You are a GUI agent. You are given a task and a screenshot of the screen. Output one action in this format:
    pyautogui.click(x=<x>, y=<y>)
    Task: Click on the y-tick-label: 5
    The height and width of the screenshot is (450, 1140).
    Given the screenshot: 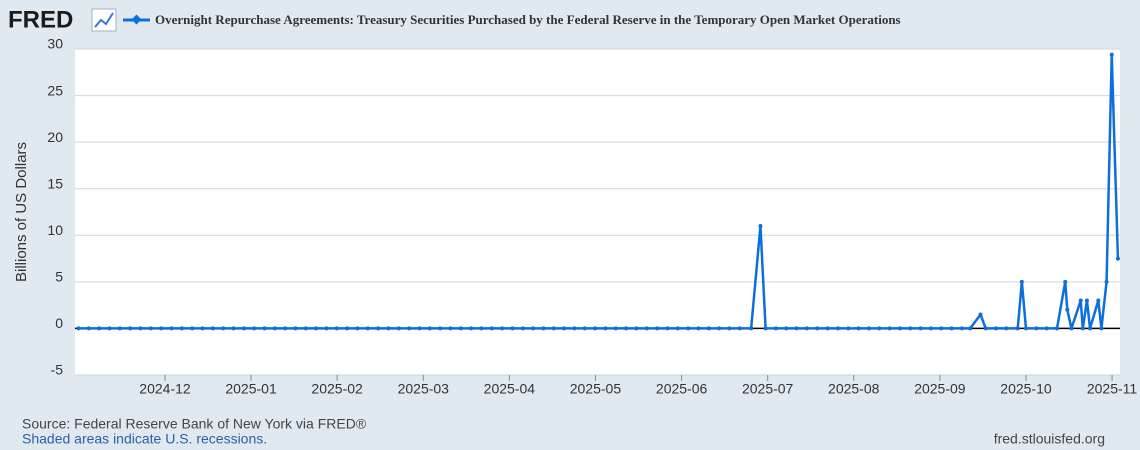 What is the action you would take?
    pyautogui.click(x=59, y=277)
    